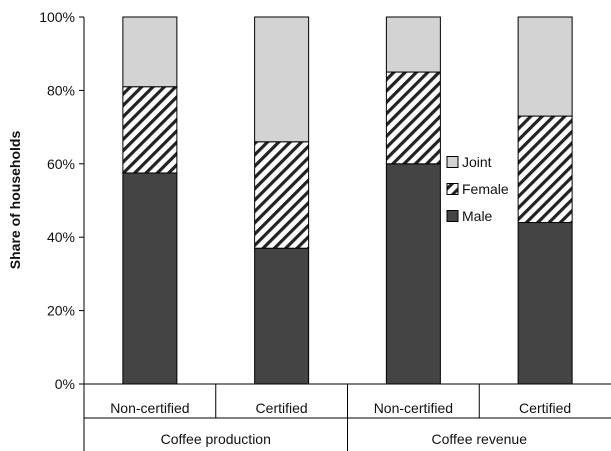 Image resolution: width=611 pixels, height=451 pixels. Describe the element at coordinates (452, 162) in the screenshot. I see `legend-swatch-joint` at that location.